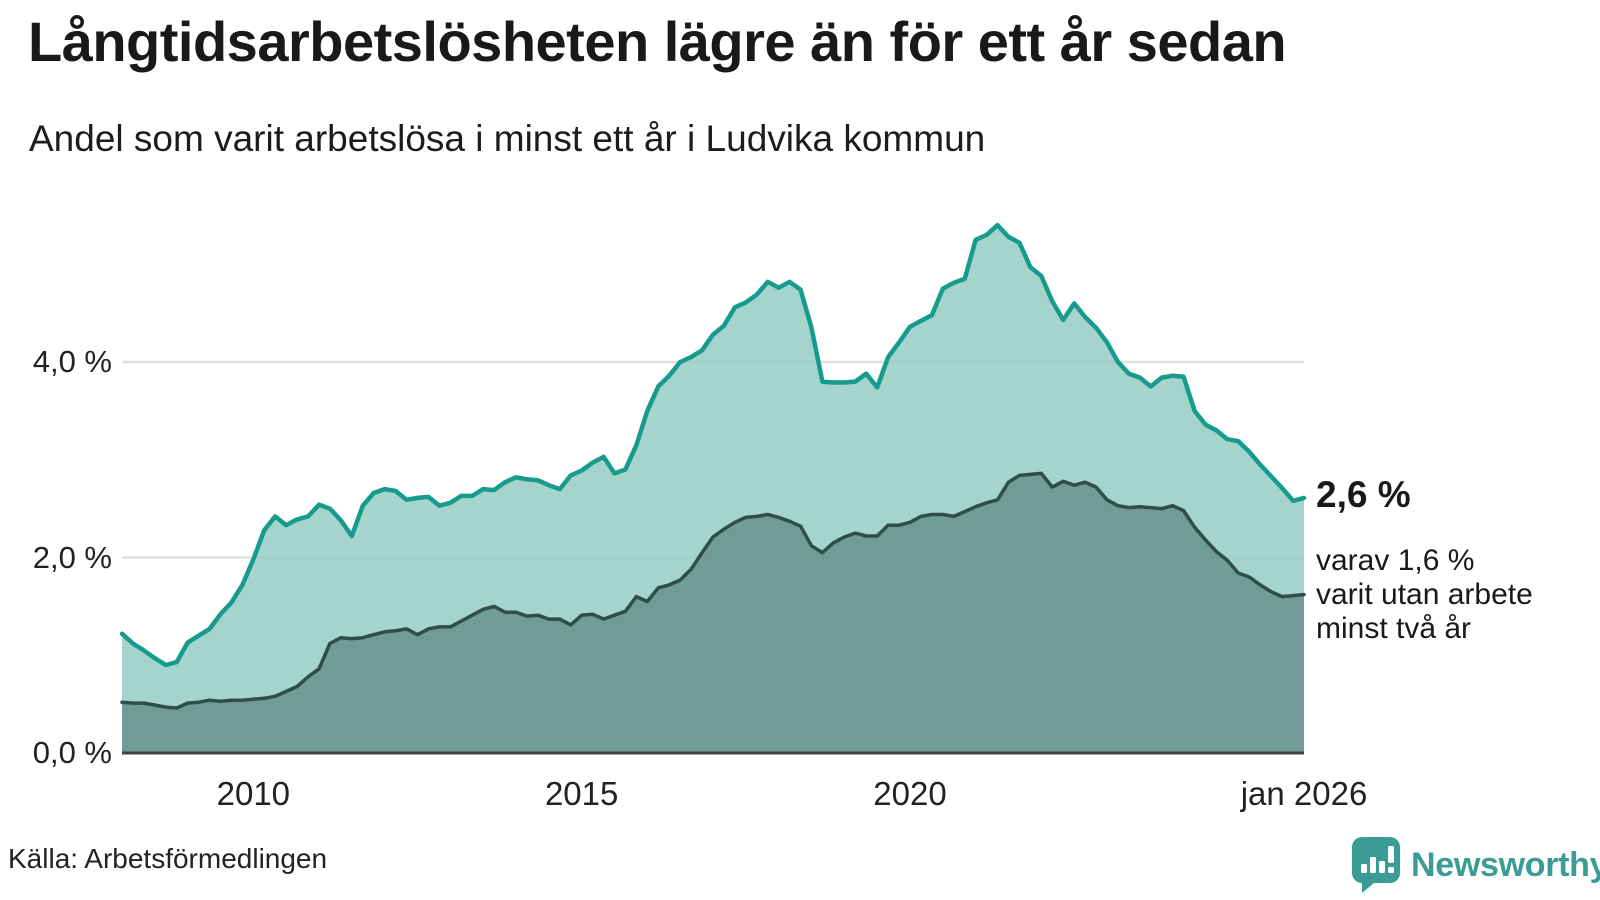  Describe the element at coordinates (1363, 494) in the screenshot. I see `end-value-annotation: 2,6 %` at that location.